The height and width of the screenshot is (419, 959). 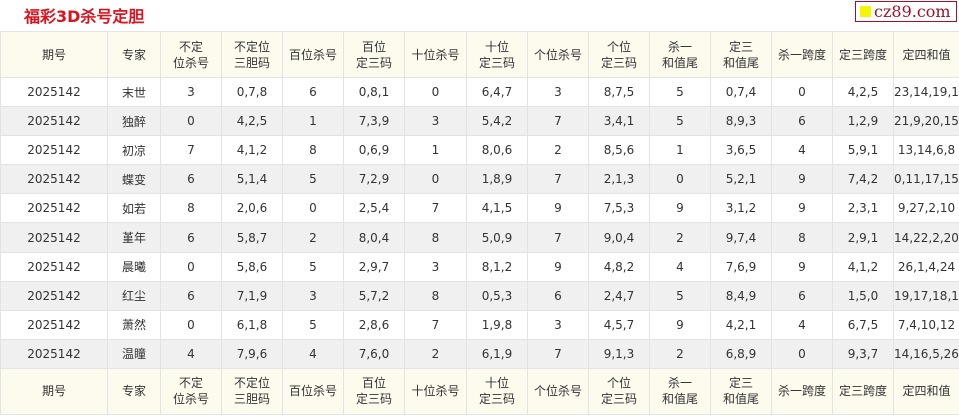 What do you see at coordinates (741, 121) in the screenshot?
I see `table-cell: 8,9,3` at bounding box center [741, 121].